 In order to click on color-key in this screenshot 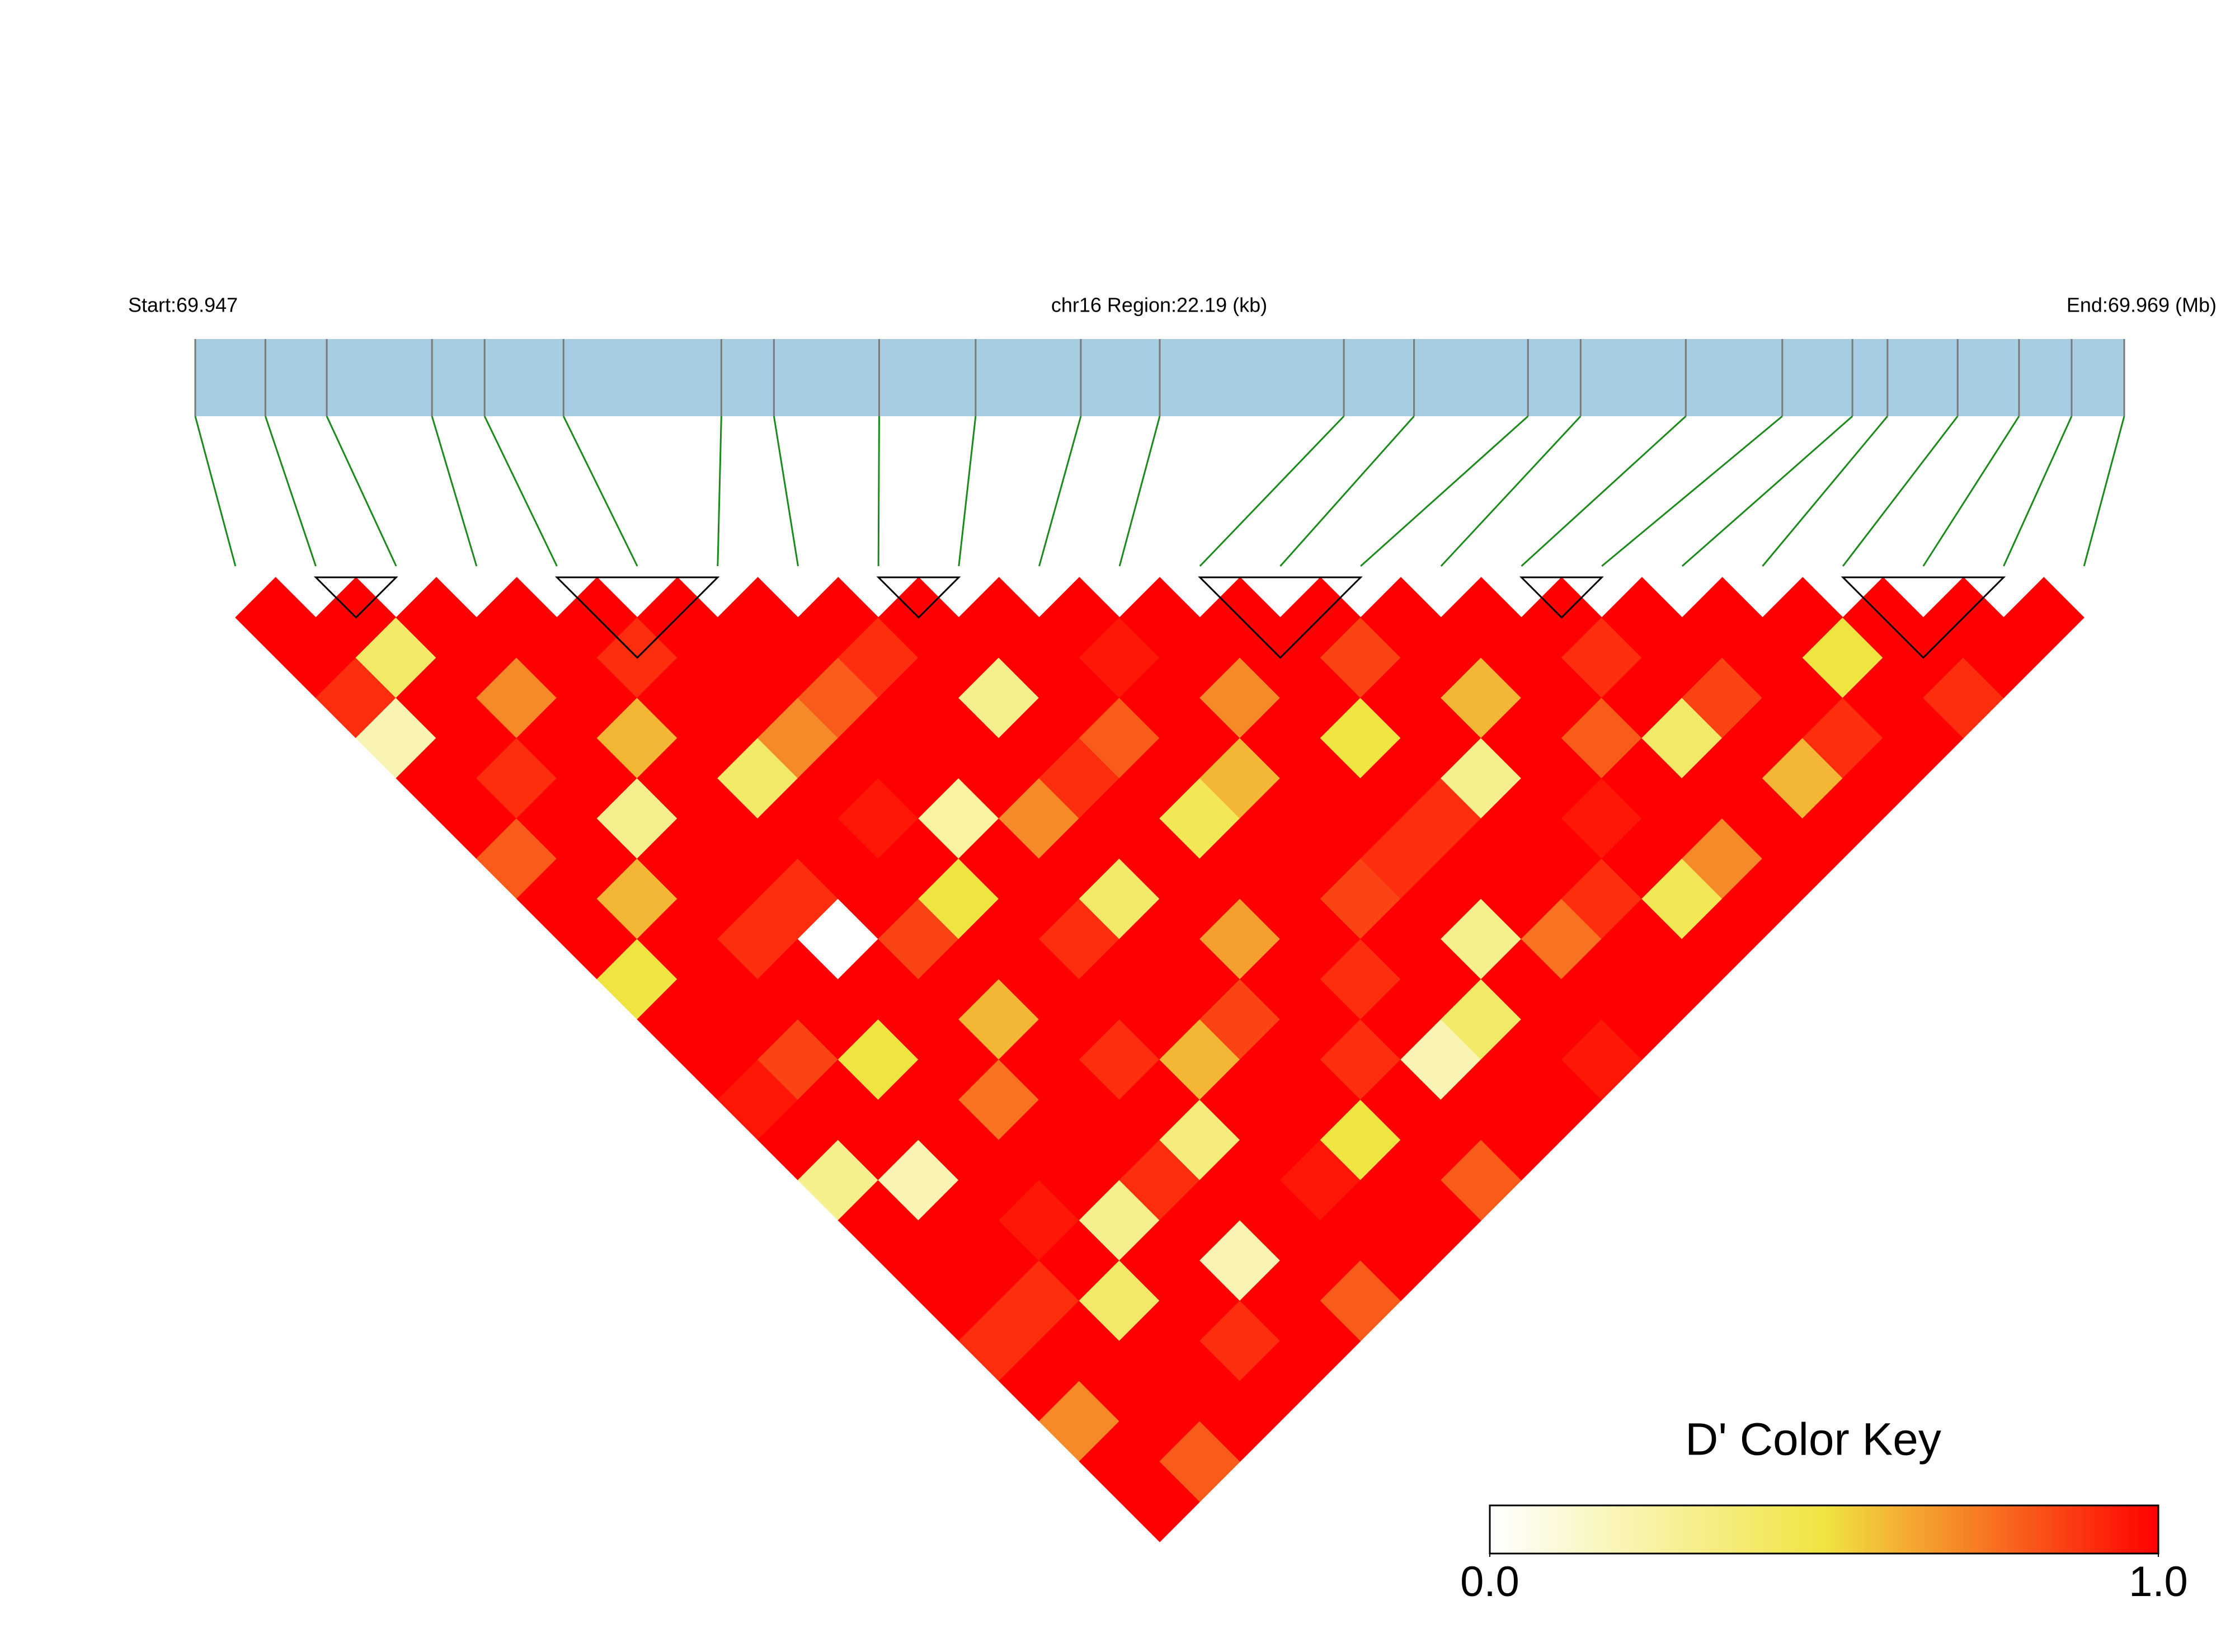, I will do `click(1824, 1529)`.